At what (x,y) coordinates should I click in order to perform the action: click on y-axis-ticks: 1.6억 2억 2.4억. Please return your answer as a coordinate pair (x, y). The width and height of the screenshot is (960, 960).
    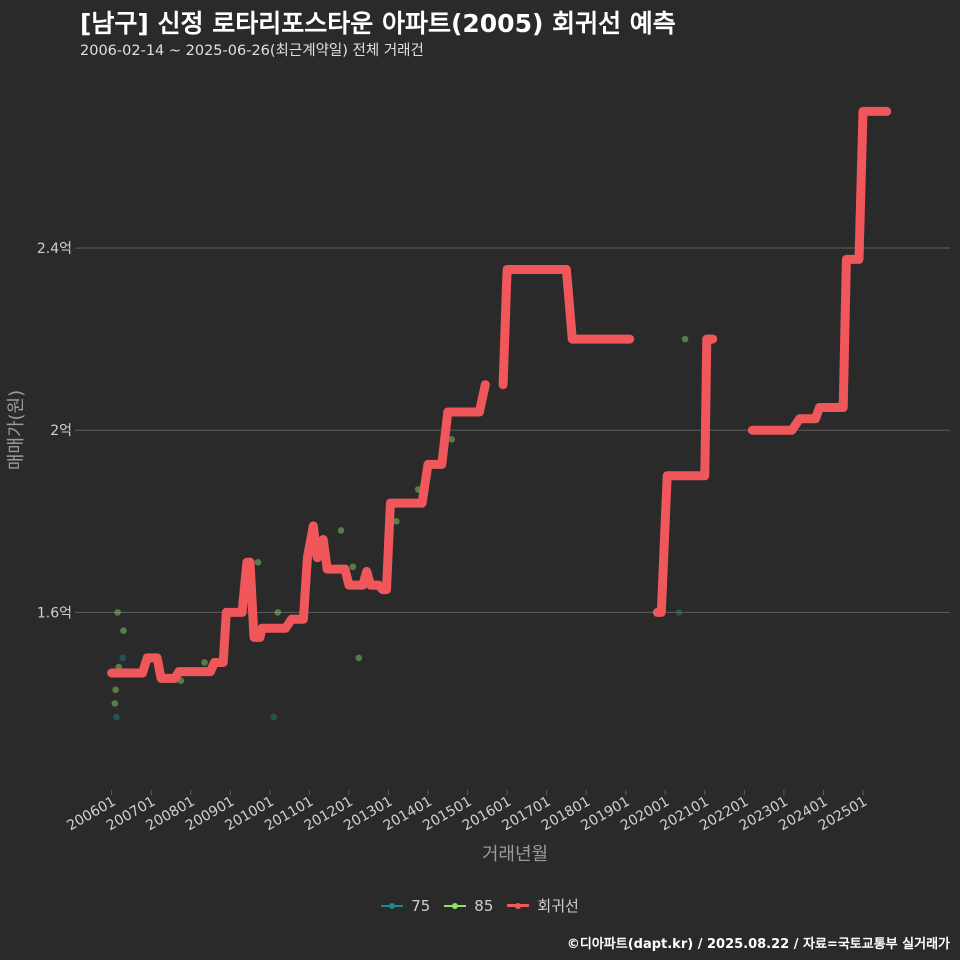
    Looking at the image, I should click on (58, 431).